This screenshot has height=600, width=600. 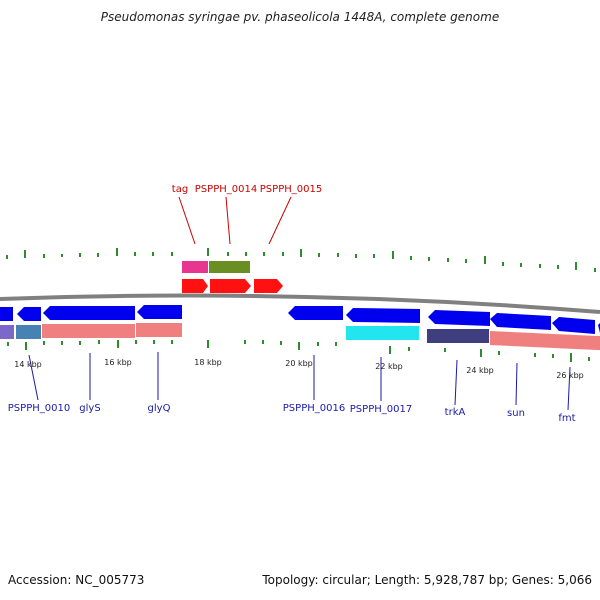 What do you see at coordinates (235, 220) in the screenshot?
I see `top-leader-lines` at bounding box center [235, 220].